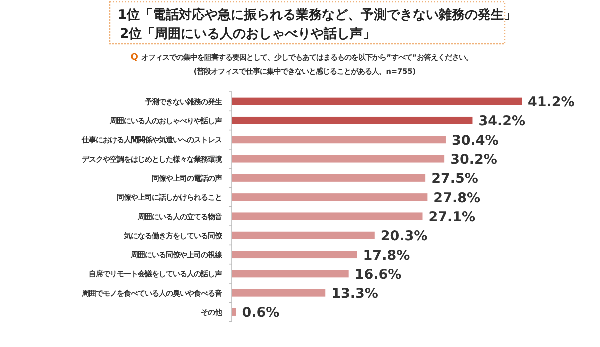  Describe the element at coordinates (248, 34) in the screenshot. I see `chart-subtitle: 2位「周囲にいる人のおしゃべりや話し声」` at that location.